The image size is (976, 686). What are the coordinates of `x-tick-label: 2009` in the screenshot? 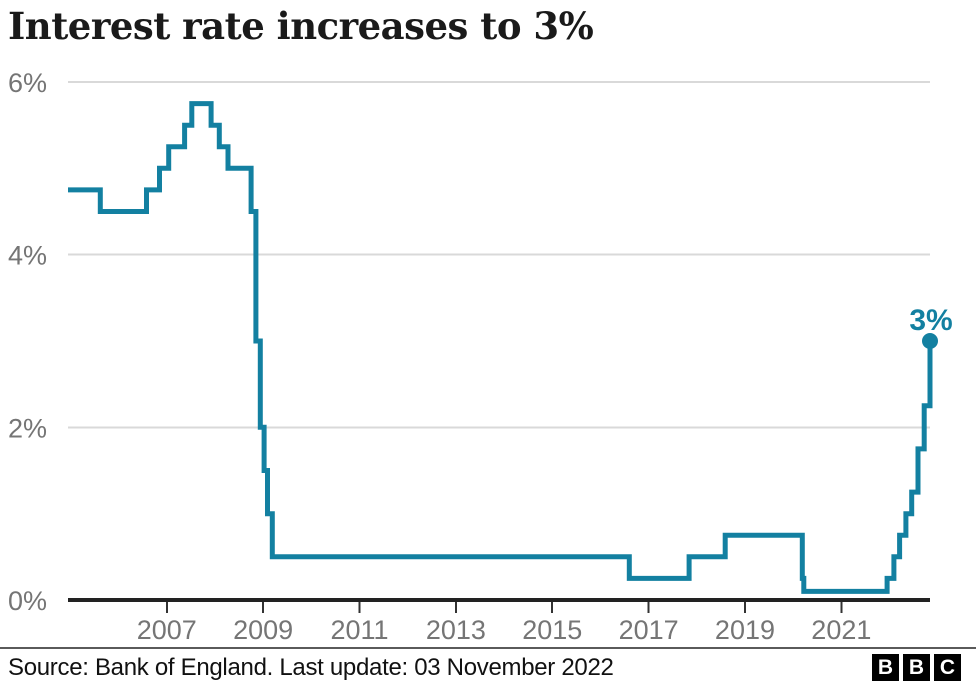 It's located at (263, 630).